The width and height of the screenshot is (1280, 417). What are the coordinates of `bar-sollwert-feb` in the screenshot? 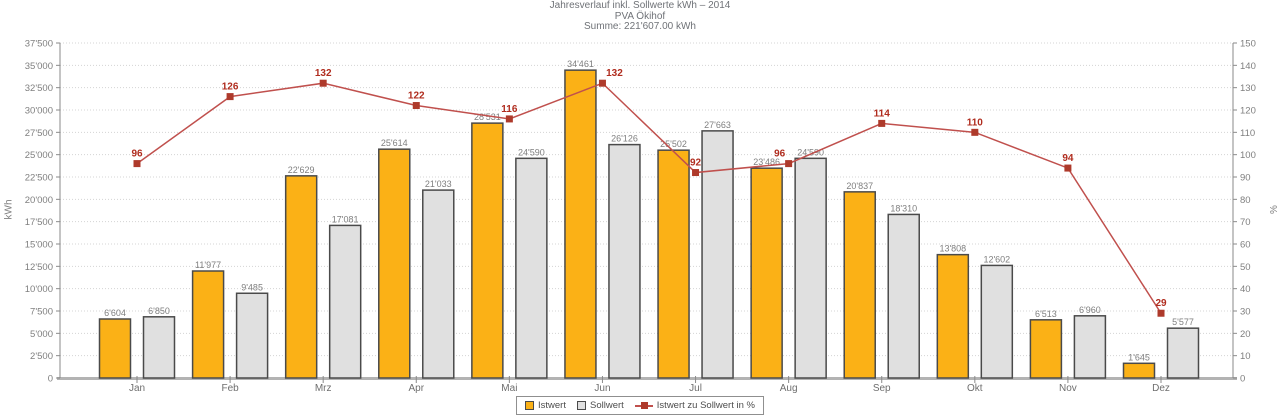 It's located at (252, 335).